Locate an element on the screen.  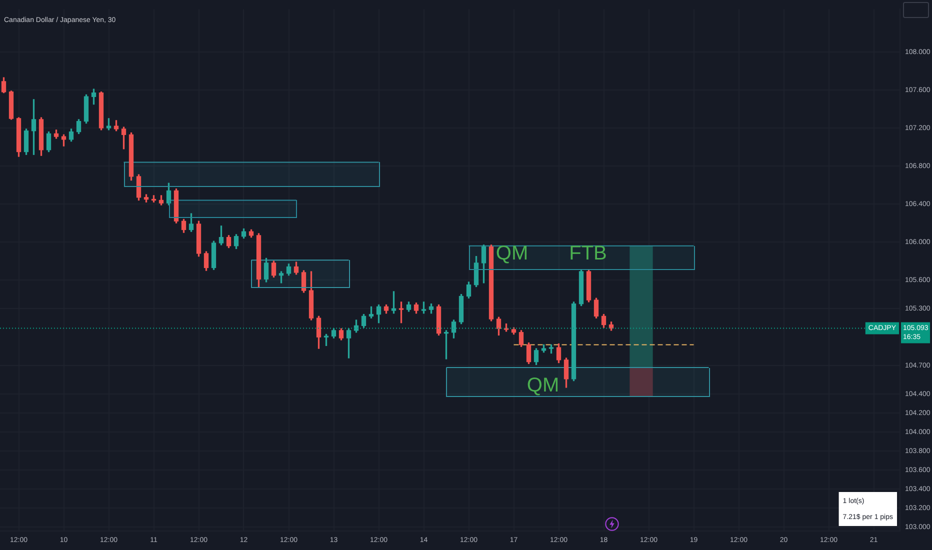
annotation: FTB is located at coordinates (588, 253).